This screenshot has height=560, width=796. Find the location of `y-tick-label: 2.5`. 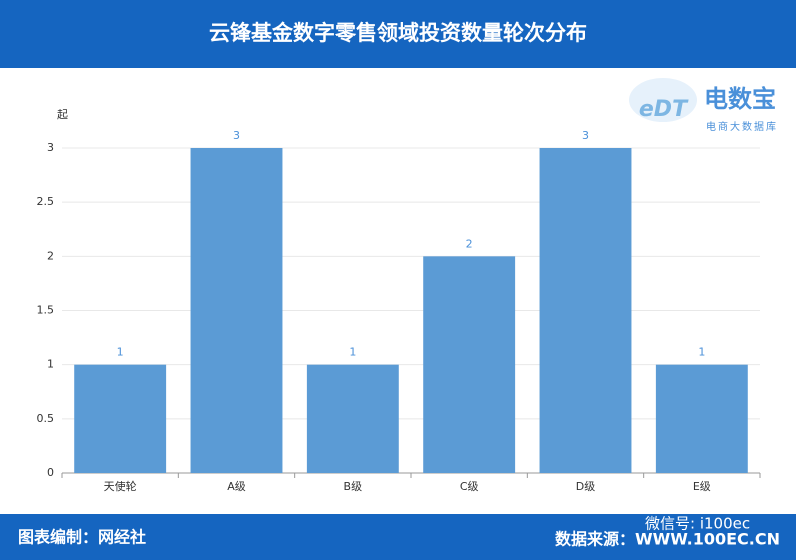

y-tick-label: 2.5 is located at coordinates (46, 201).